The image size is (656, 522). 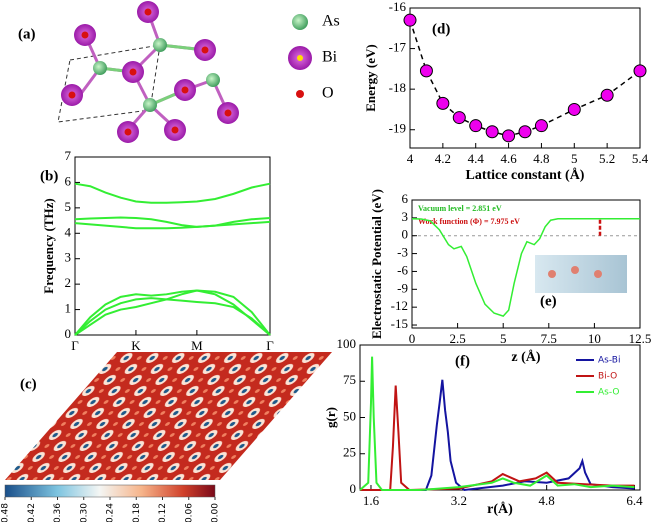 I want to click on colorbar-tick-label: 0.48, so click(x=6, y=512).